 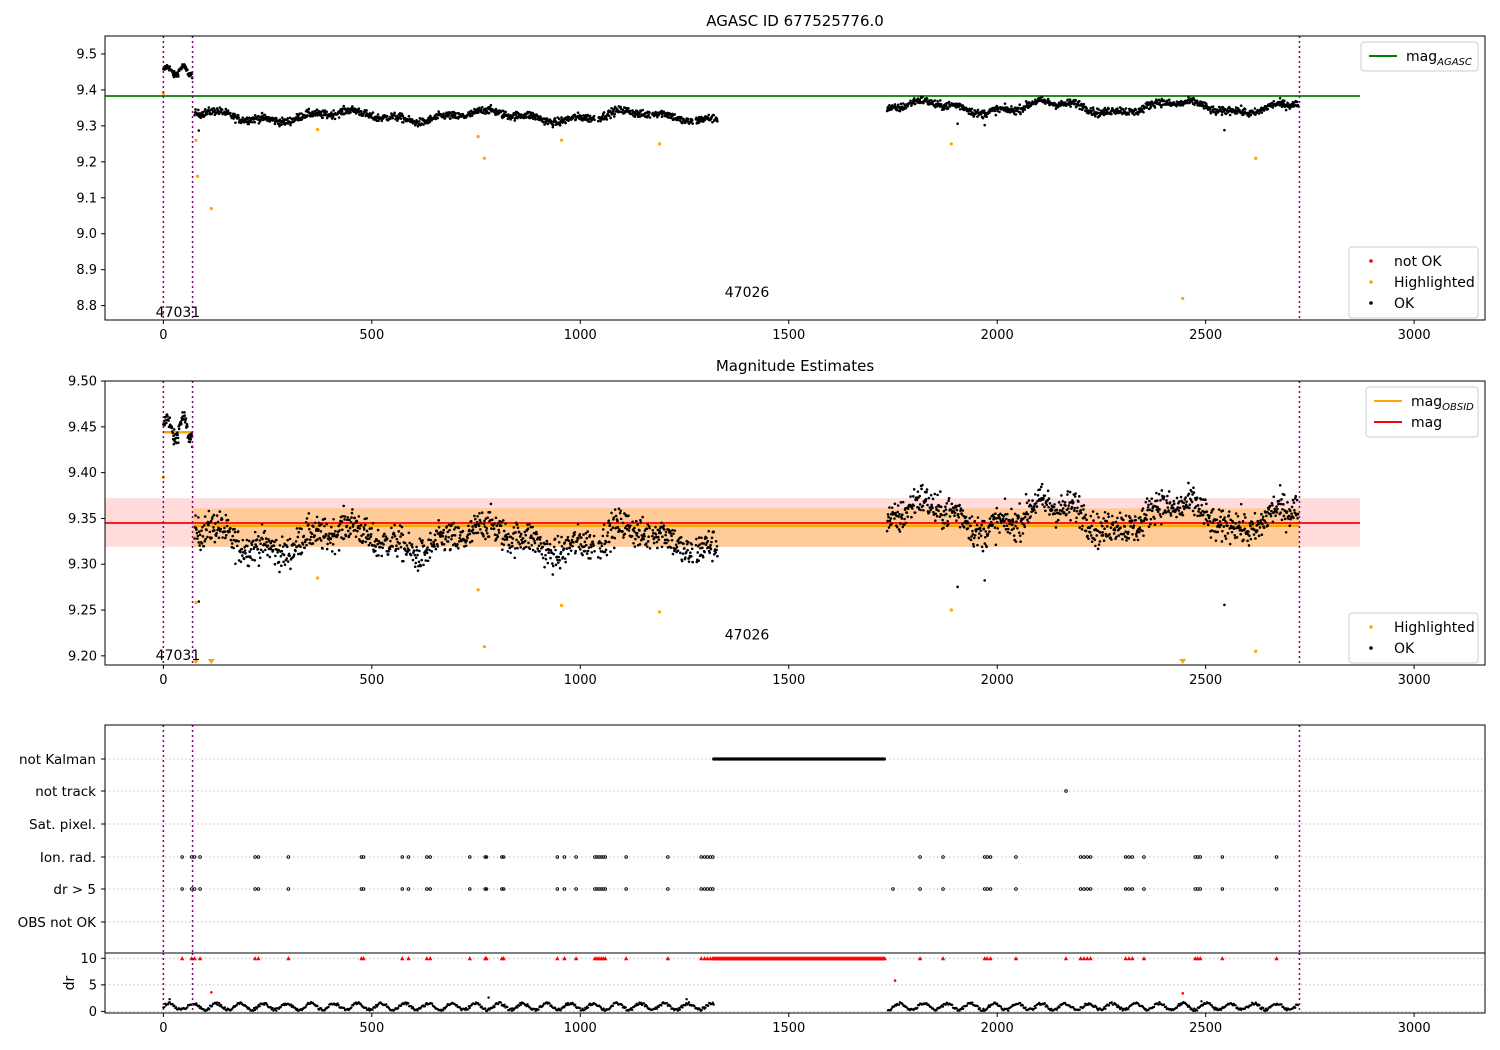 What do you see at coordinates (788, 680) in the screenshot?
I see `panel2-xtick-label: 1500` at bounding box center [788, 680].